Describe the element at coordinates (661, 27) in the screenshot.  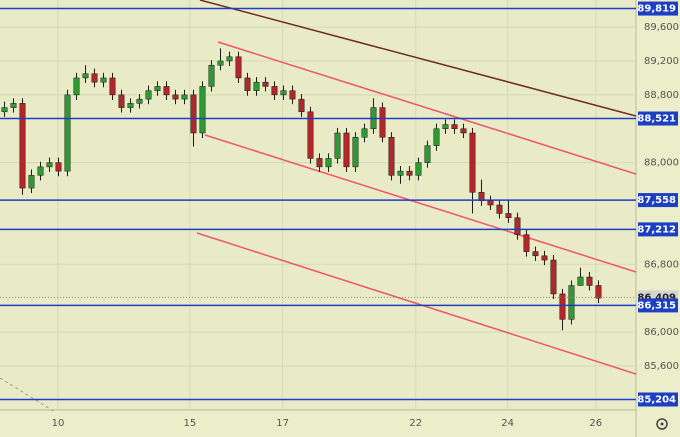
I see `y-tick-label: 89,600` at that location.